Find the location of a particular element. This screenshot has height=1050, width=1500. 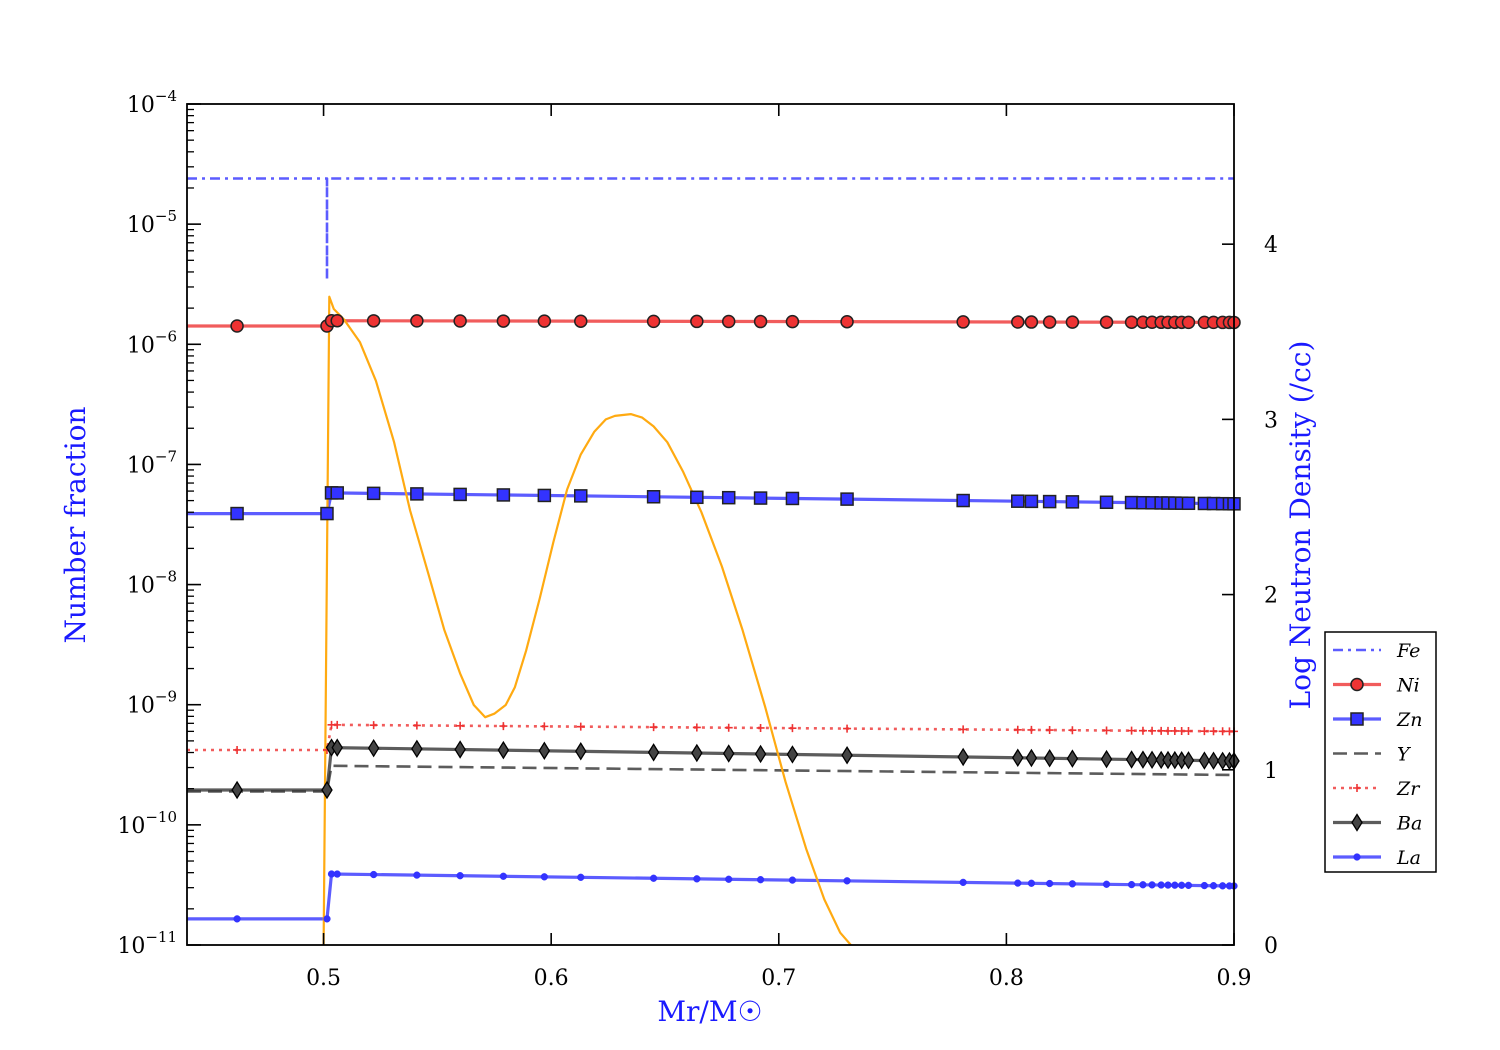

series-line-zn is located at coordinates (710, 503).